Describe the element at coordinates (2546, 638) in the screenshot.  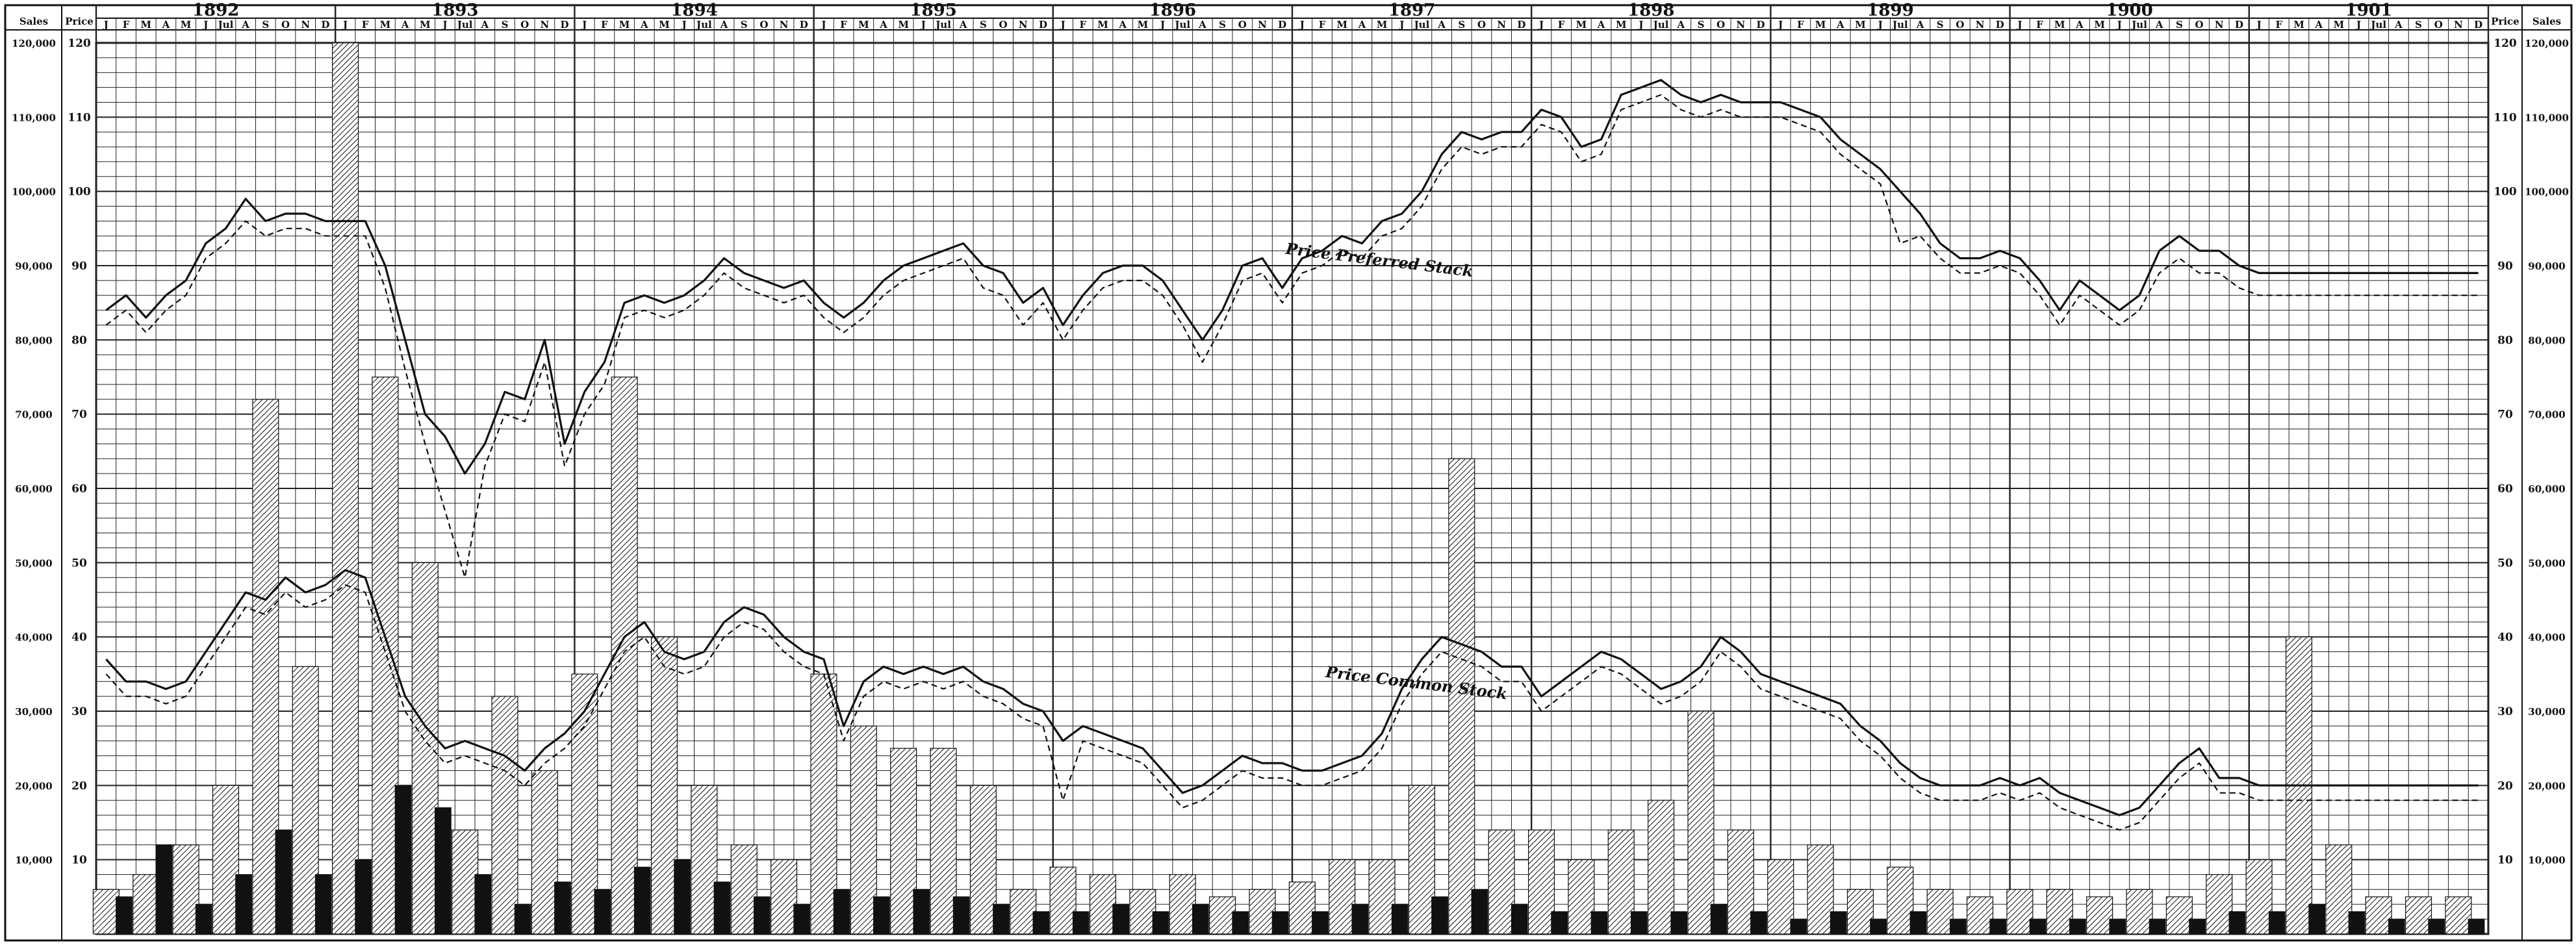
I see `sales-tick-right: 40,000` at that location.